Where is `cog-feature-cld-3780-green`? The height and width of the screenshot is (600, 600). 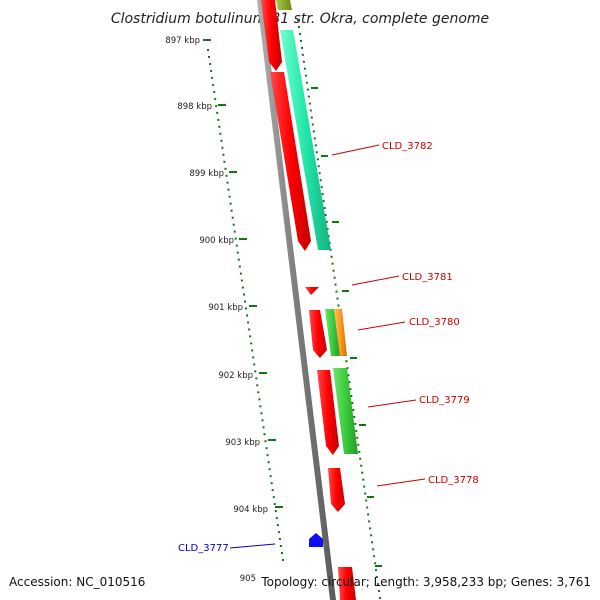 cog-feature-cld-3780-green is located at coordinates (332, 332).